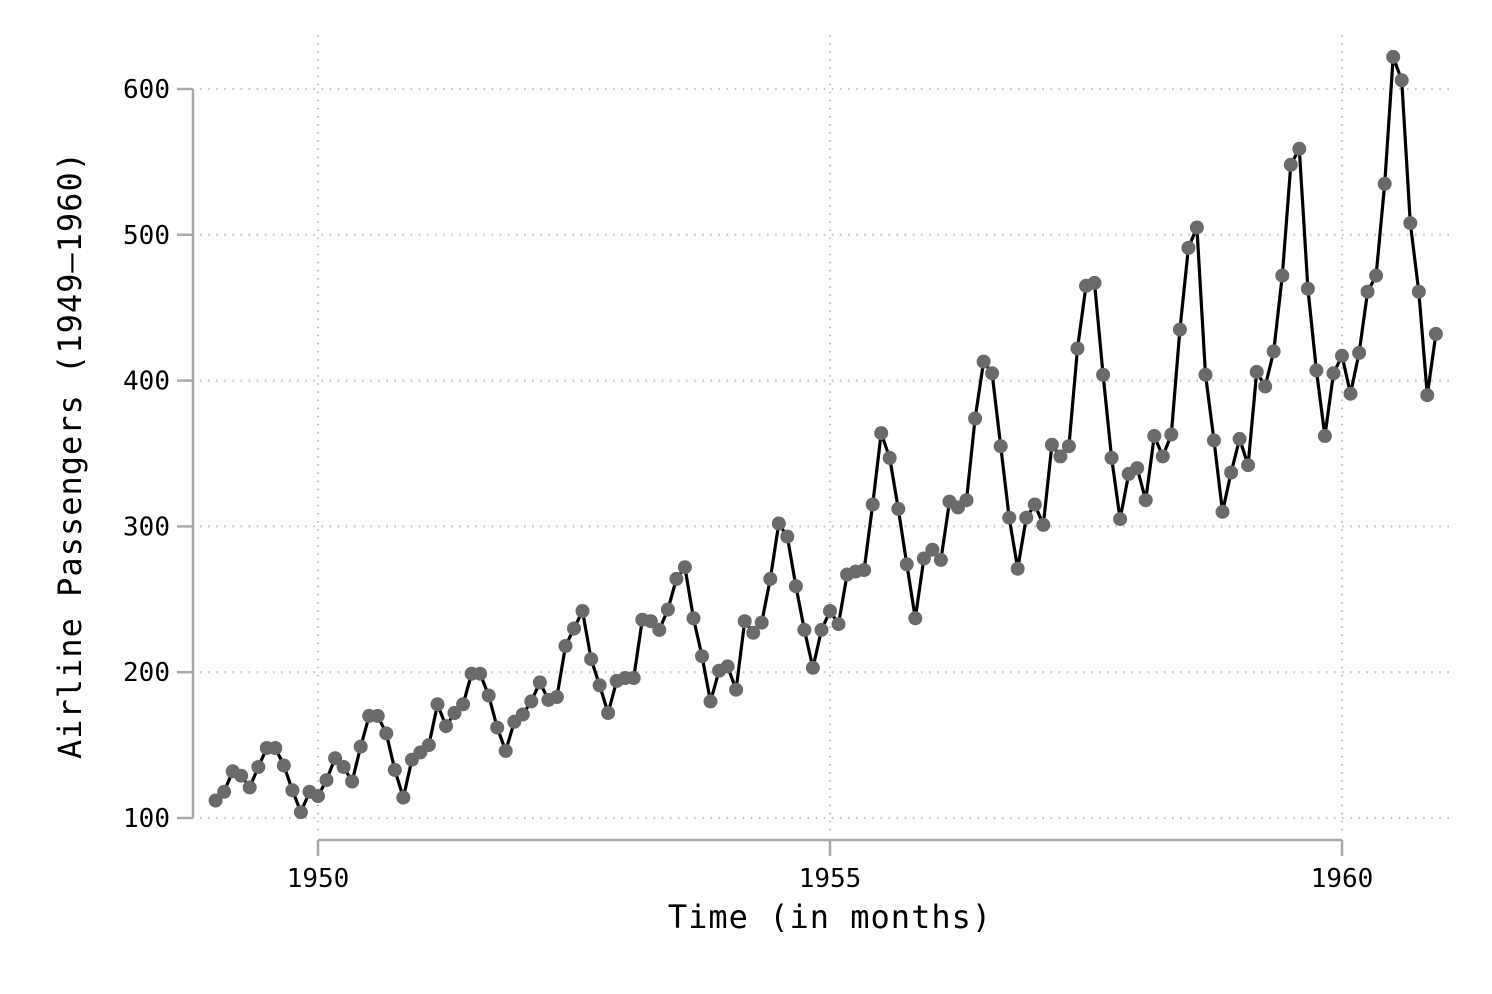 This screenshot has width=1492, height=994. Describe the element at coordinates (146, 673) in the screenshot. I see `y-tick-label: 200` at that location.